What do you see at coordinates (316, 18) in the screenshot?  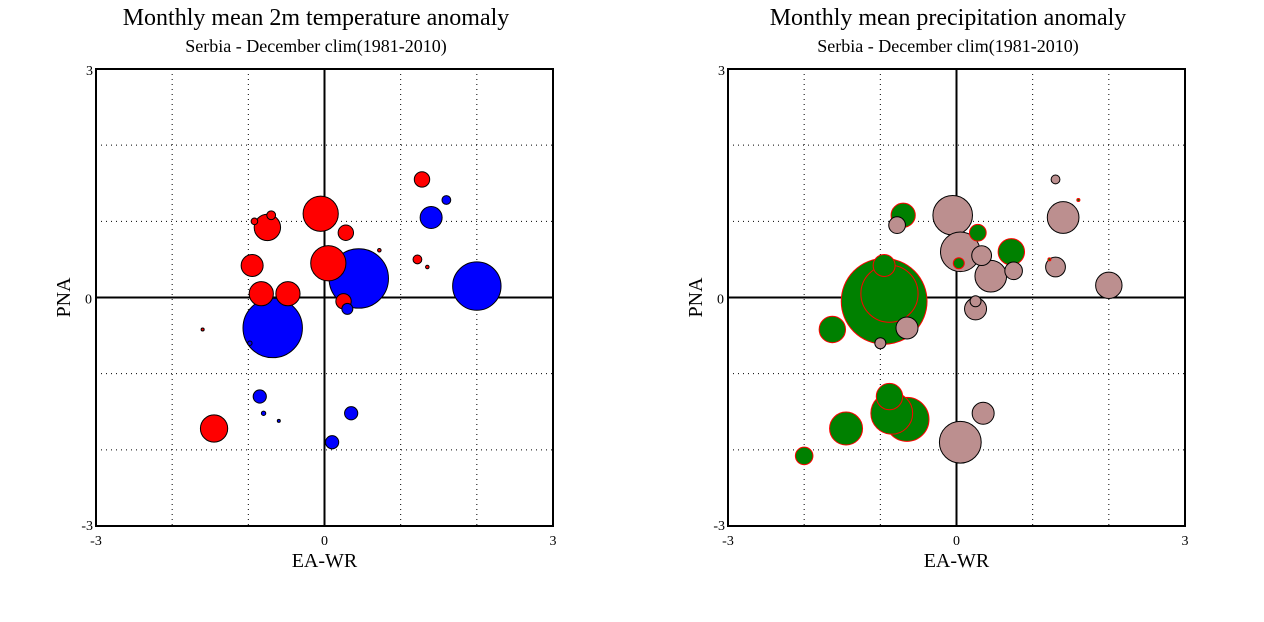 I see `chart-title: Monthly mean 2m temperature anomaly` at bounding box center [316, 18].